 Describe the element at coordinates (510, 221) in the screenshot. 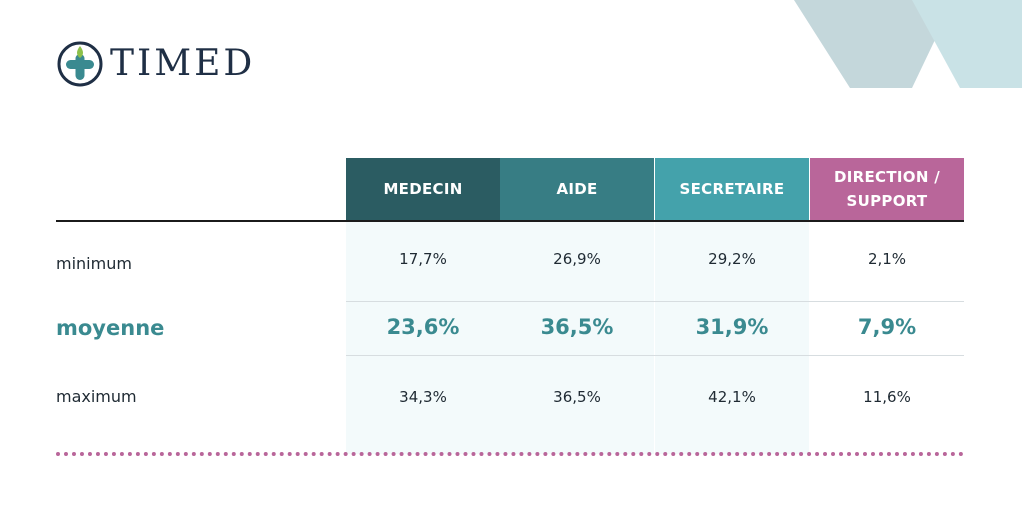

I see `header-divider` at that location.